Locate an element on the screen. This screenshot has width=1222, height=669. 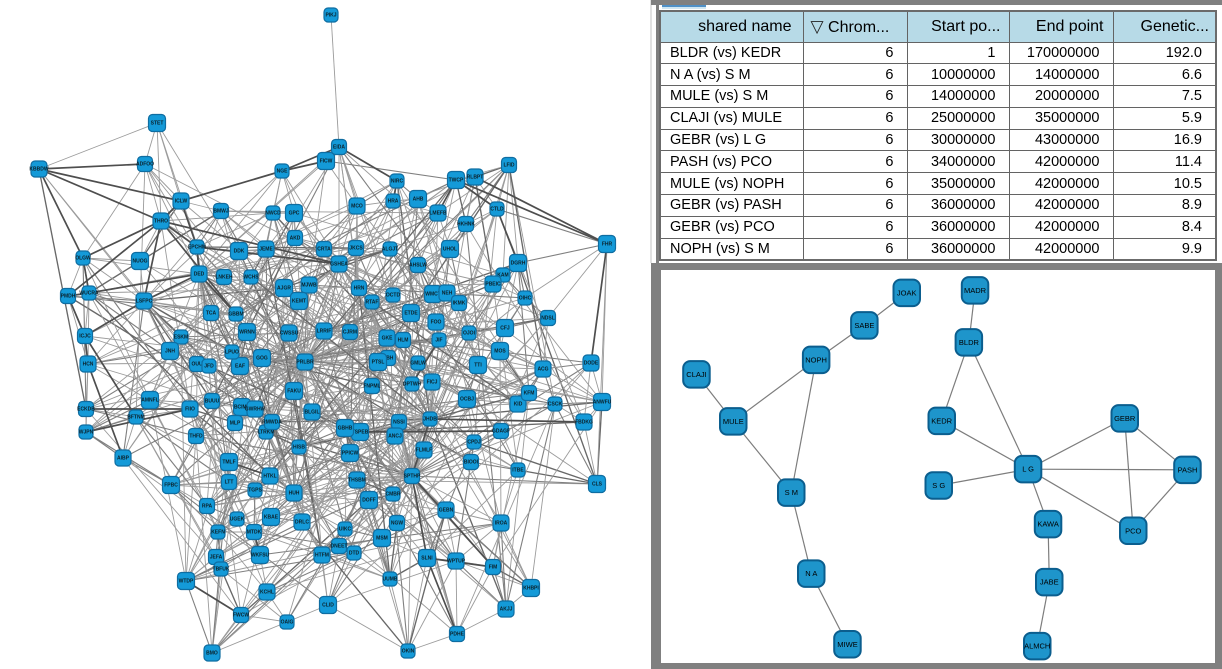
svg-text: HRN is located at coordinates (359, 289).